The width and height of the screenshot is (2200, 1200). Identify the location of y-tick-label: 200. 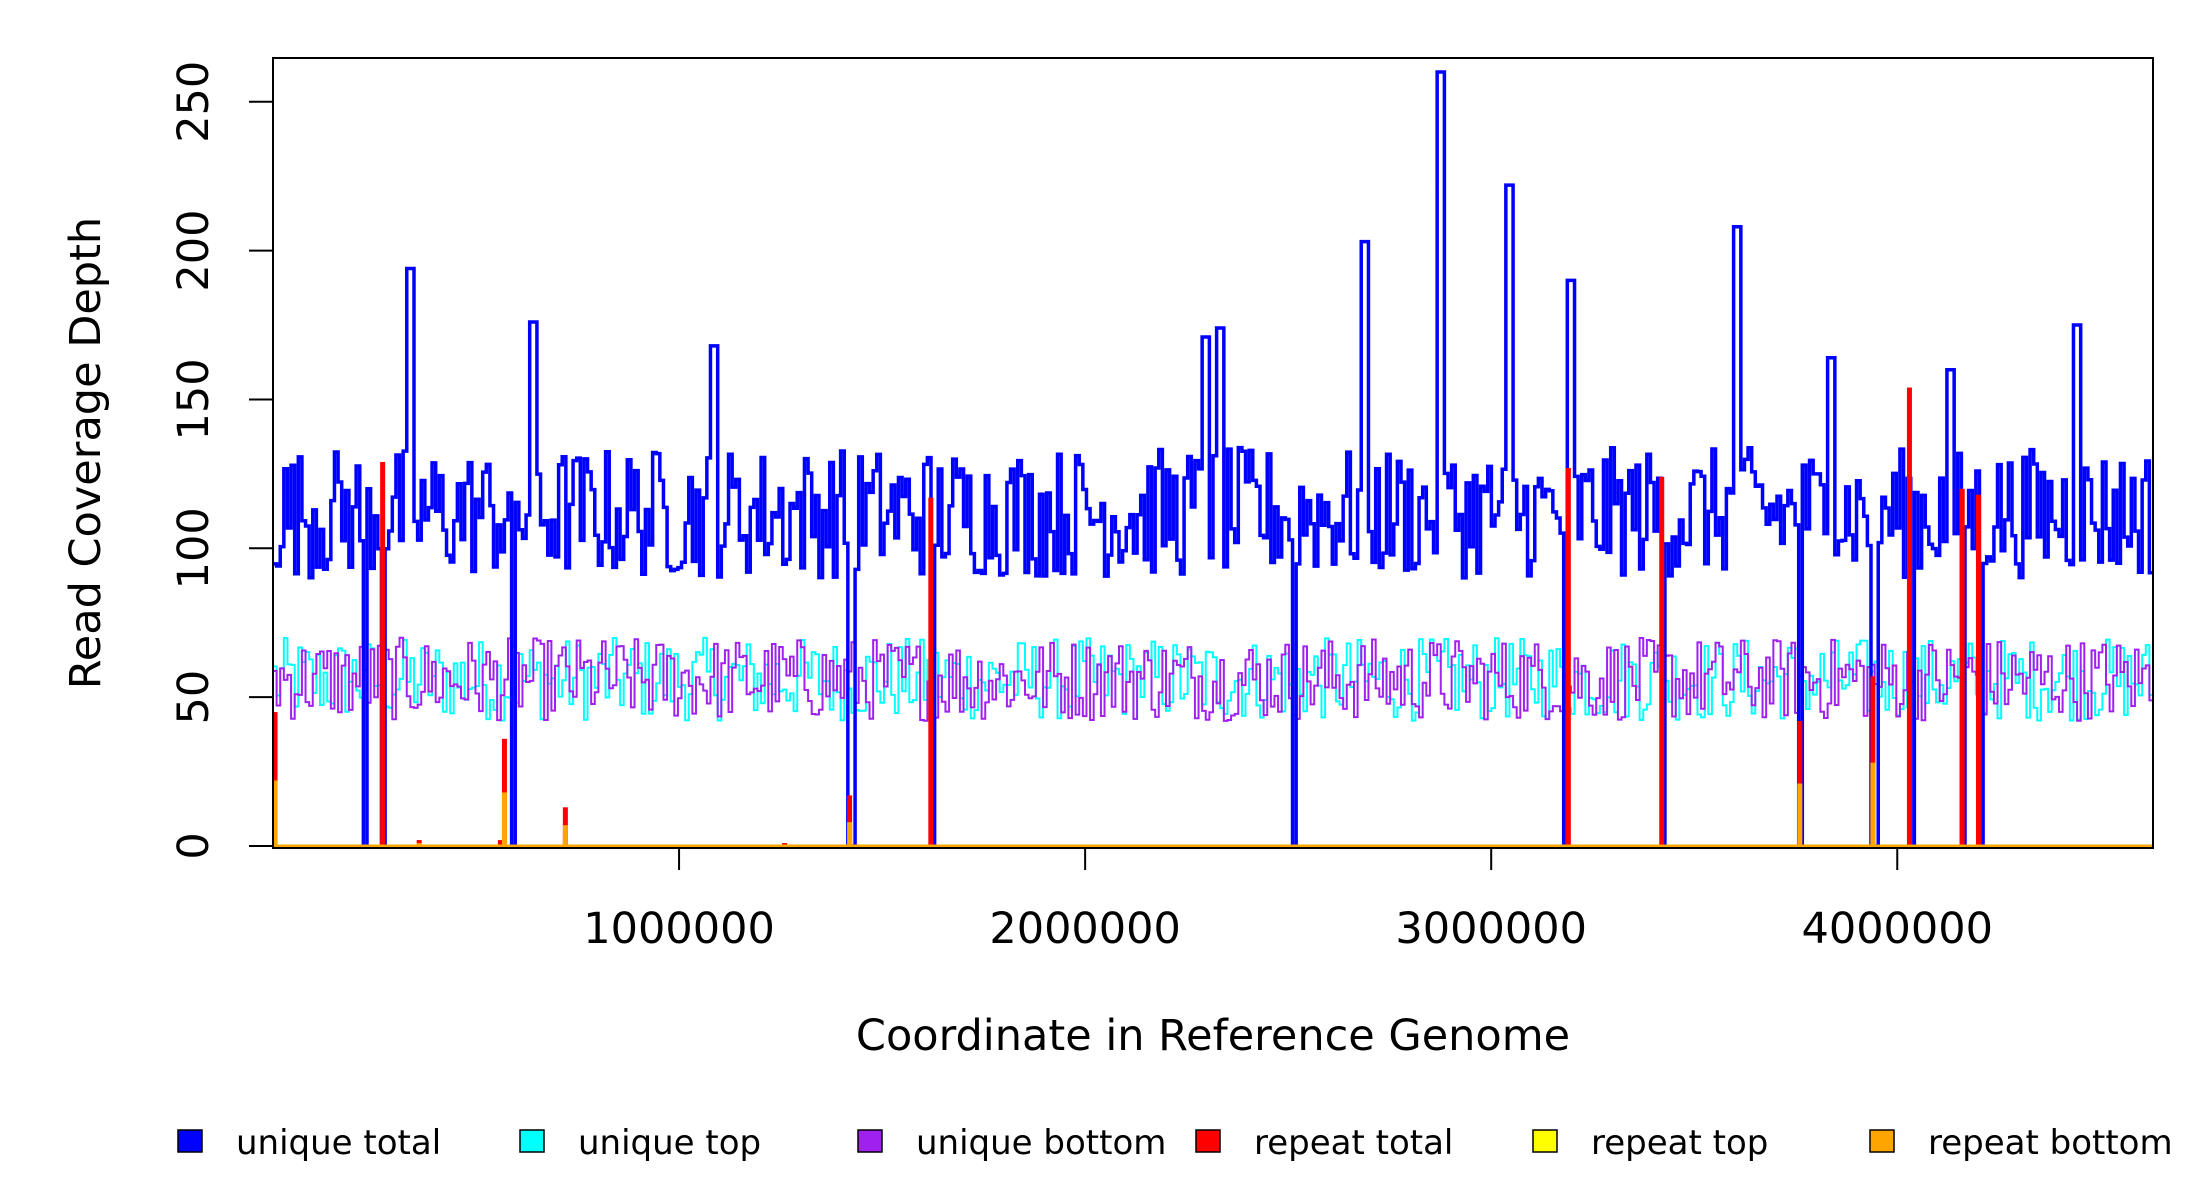
(194, 251).